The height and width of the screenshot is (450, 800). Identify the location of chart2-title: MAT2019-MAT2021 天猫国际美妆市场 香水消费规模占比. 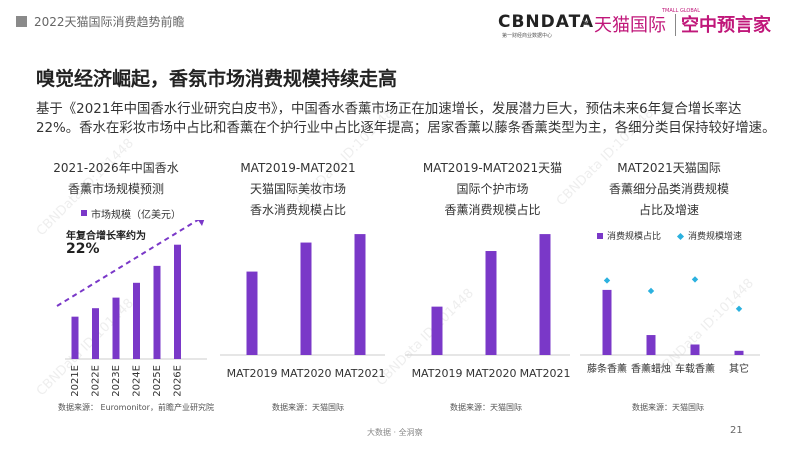
(298, 189).